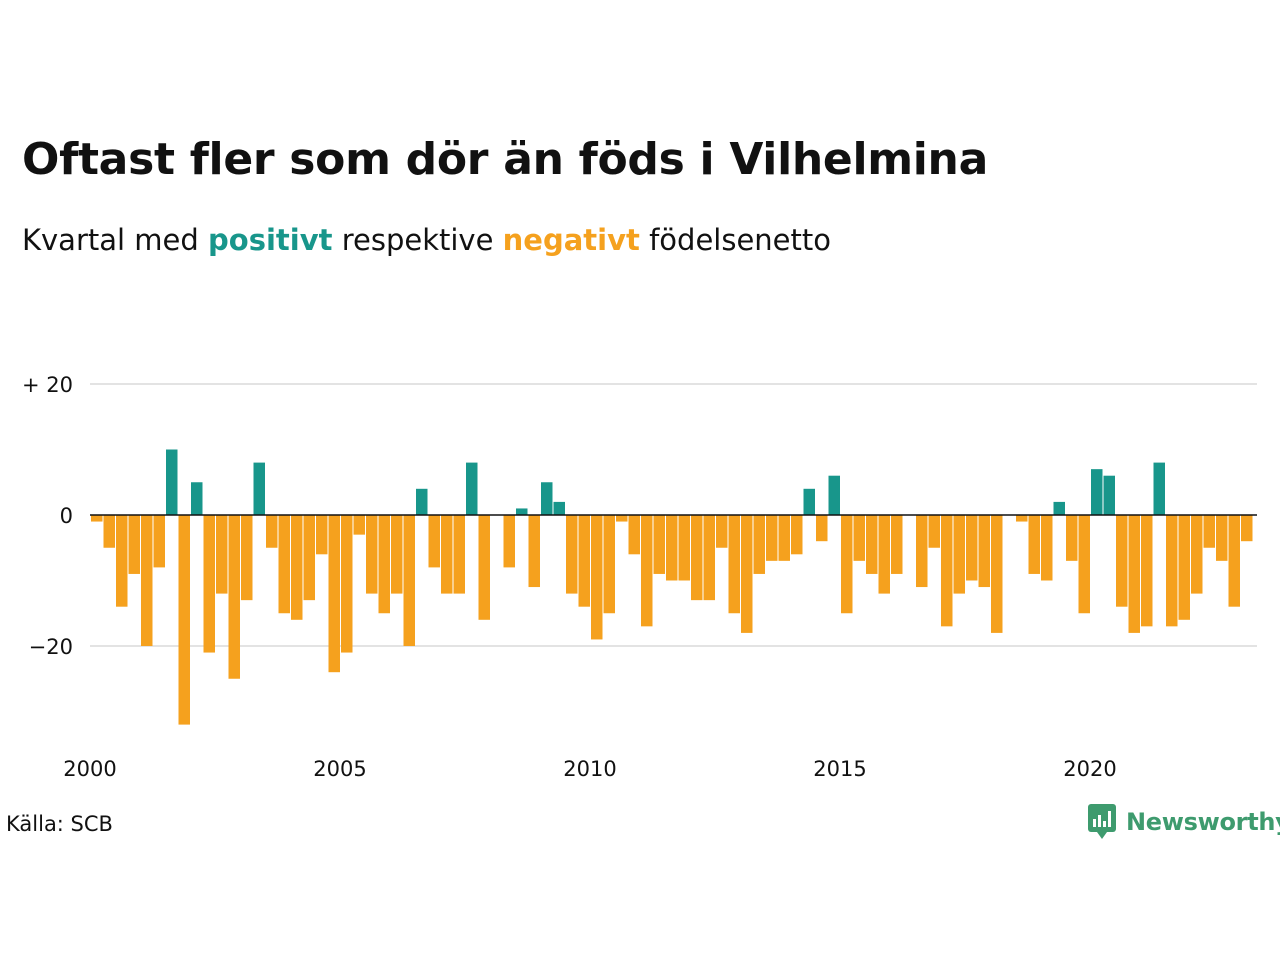 Image resolution: width=1280 pixels, height=960 pixels. Describe the element at coordinates (115, 240) in the screenshot. I see `subtitle-prefix: Kvartal med` at that location.